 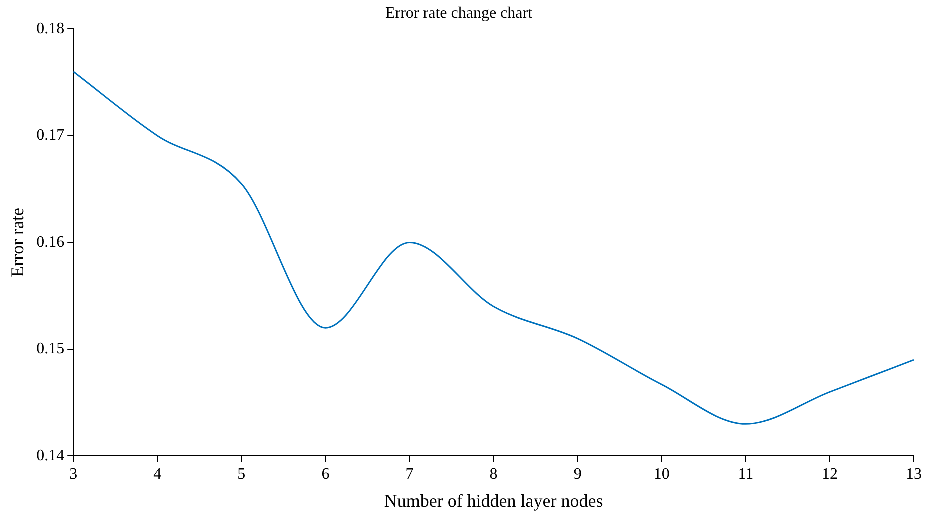 I want to click on chart-title: Error rate change chart, so click(x=459, y=13).